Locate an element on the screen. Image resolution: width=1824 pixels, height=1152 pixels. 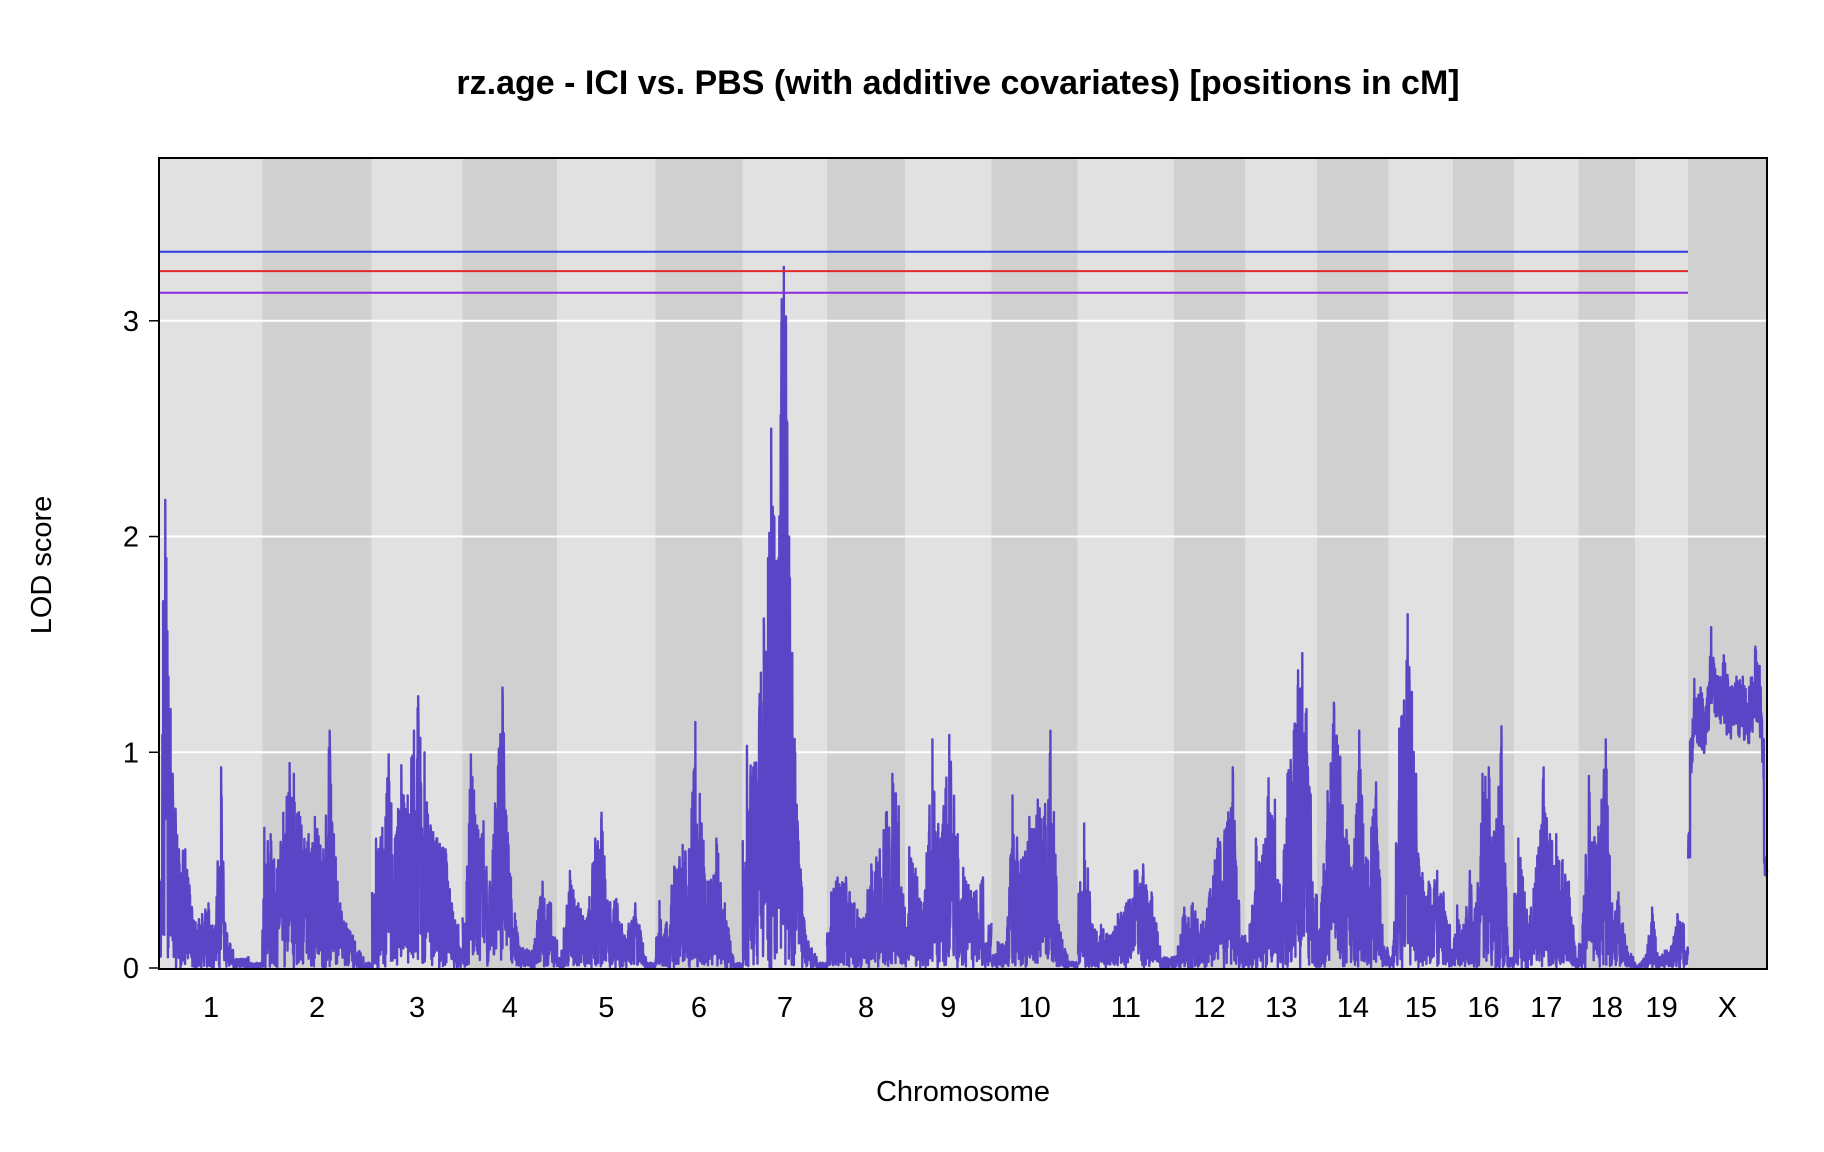
x-tick-label-chr-6: 6 is located at coordinates (699, 1008).